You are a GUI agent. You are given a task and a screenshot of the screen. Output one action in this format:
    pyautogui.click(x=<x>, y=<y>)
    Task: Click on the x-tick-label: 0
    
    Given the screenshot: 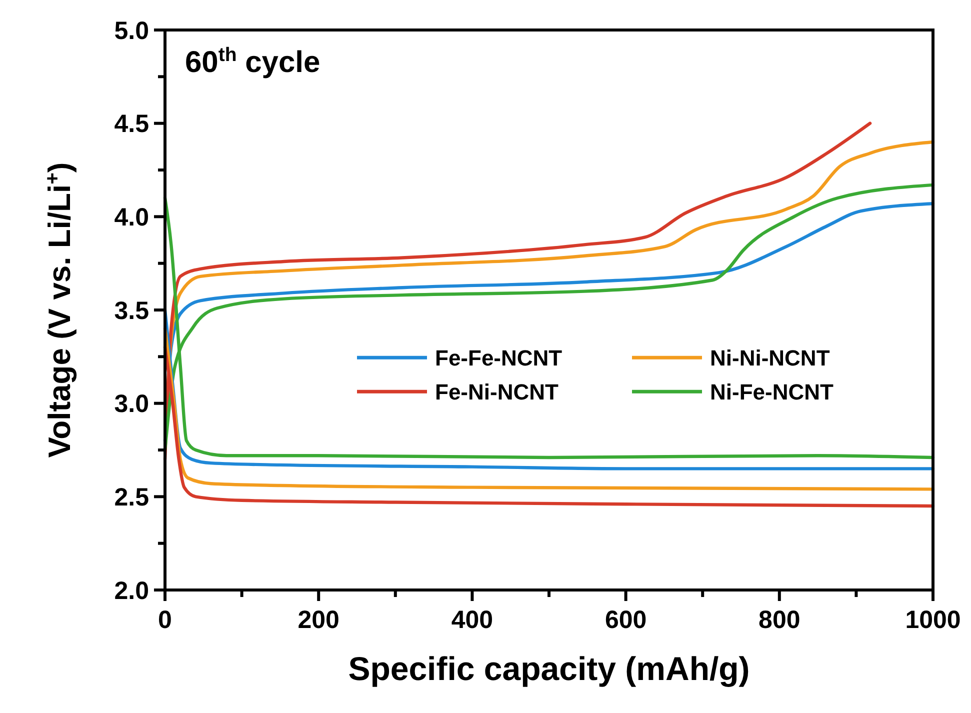 What is the action you would take?
    pyautogui.click(x=165, y=620)
    